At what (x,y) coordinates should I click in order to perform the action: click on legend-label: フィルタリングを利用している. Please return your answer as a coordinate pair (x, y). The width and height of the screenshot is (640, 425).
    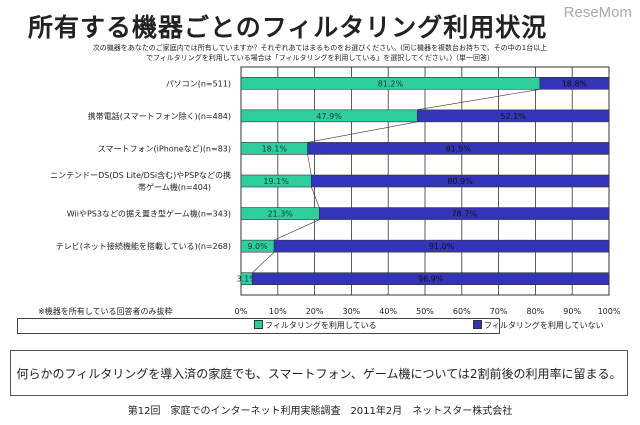
    Looking at the image, I should click on (321, 325).